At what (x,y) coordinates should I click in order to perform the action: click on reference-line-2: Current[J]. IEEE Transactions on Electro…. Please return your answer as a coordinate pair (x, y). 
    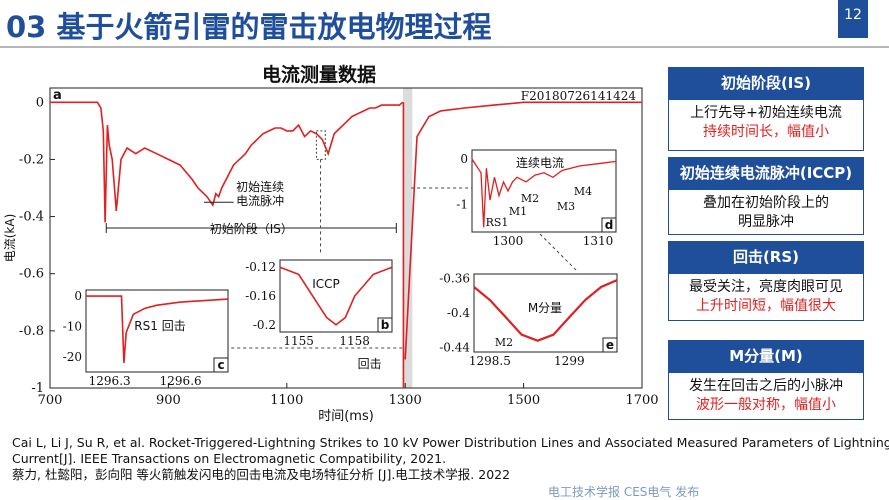
    Looking at the image, I should click on (229, 458).